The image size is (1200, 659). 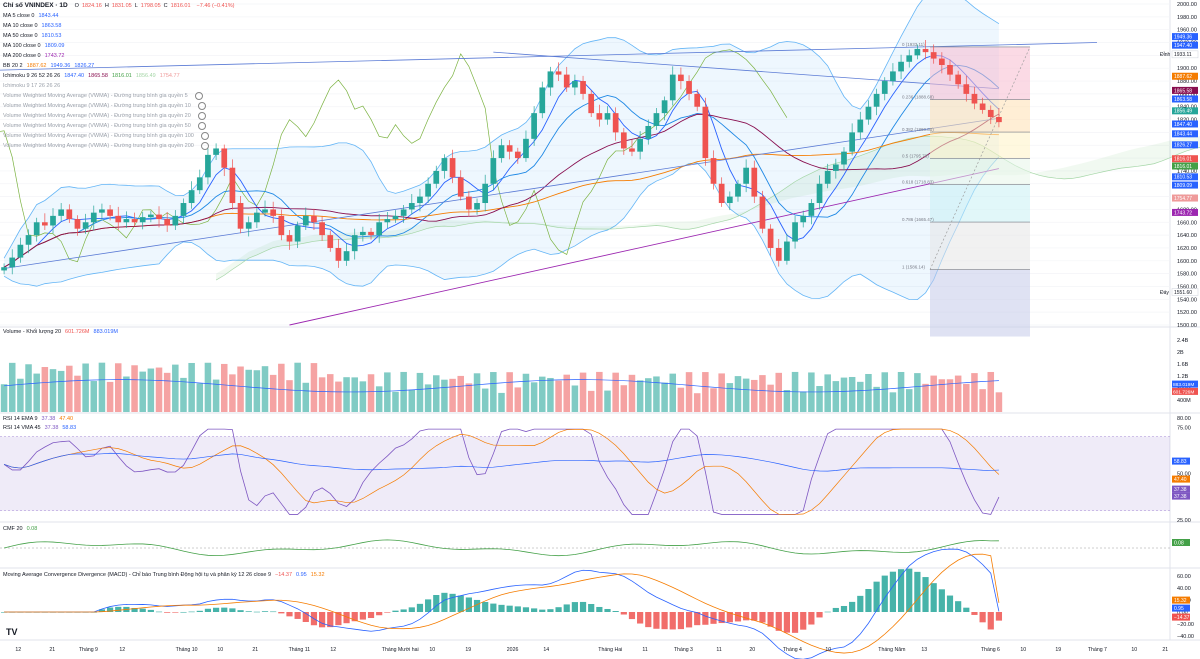 What do you see at coordinates (35, 5) in the screenshot?
I see `symbol-title: Chỉ số VNINDEX · 1D` at bounding box center [35, 5].